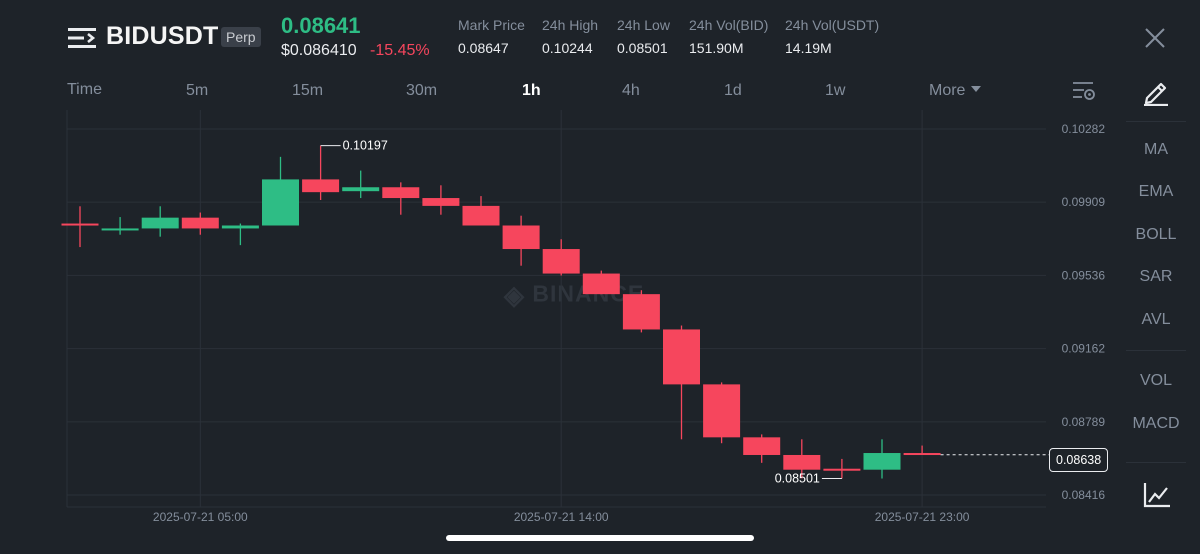  I want to click on high-24h-label: 24h High, so click(570, 25).